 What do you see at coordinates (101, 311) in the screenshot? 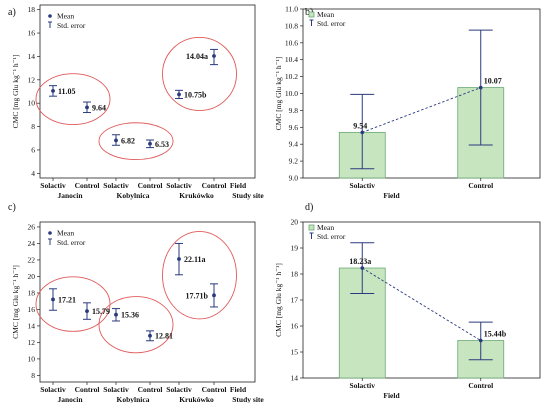
I see `data-label: 15.79` at bounding box center [101, 311].